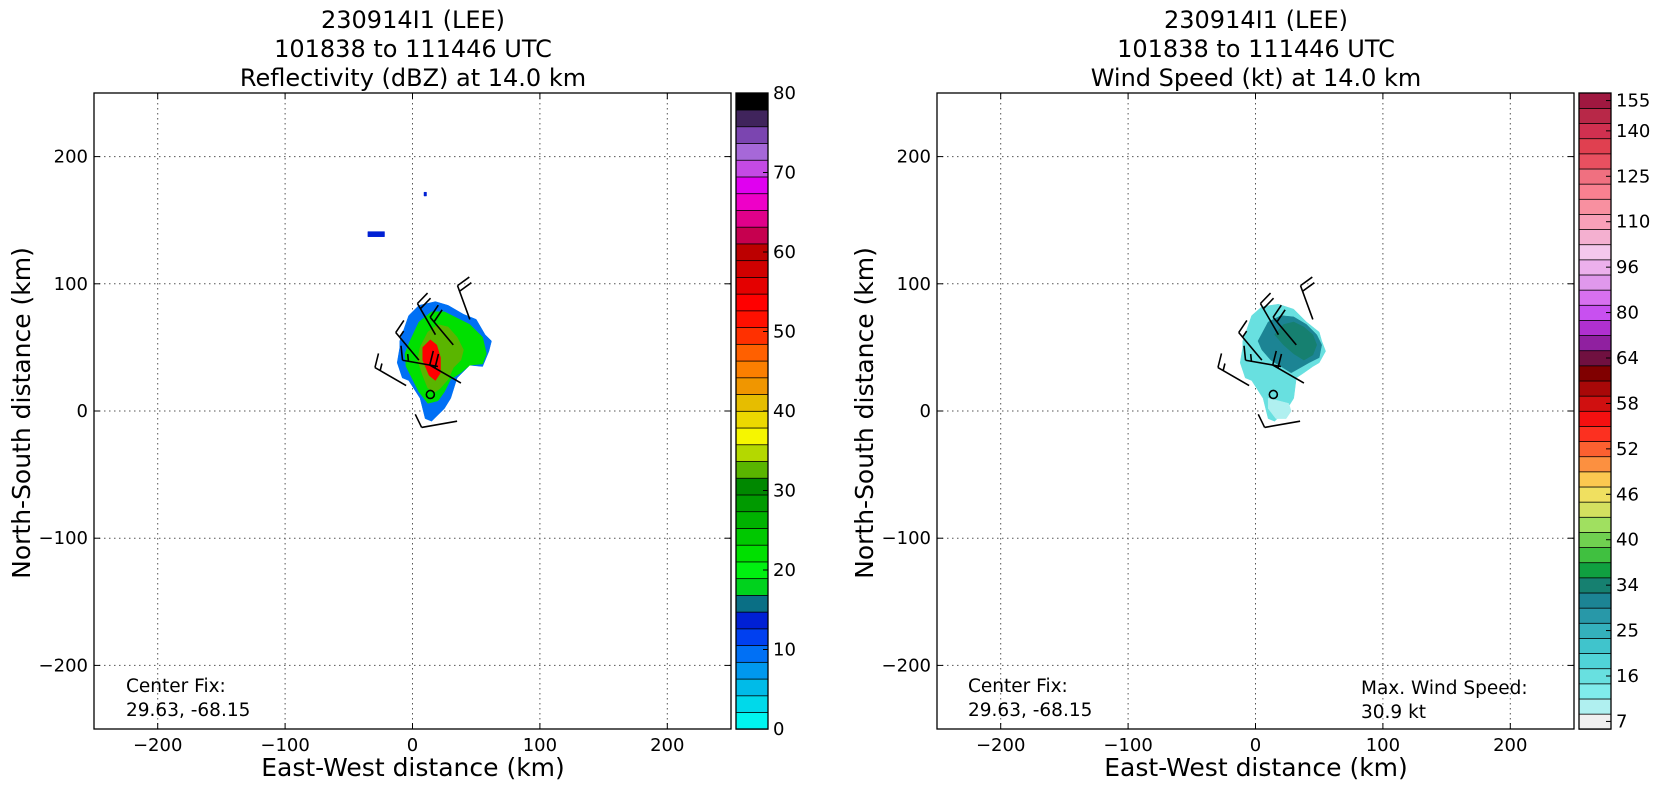  Describe the element at coordinates (71, 284) in the screenshot. I see `y-tick-label: 100` at that location.